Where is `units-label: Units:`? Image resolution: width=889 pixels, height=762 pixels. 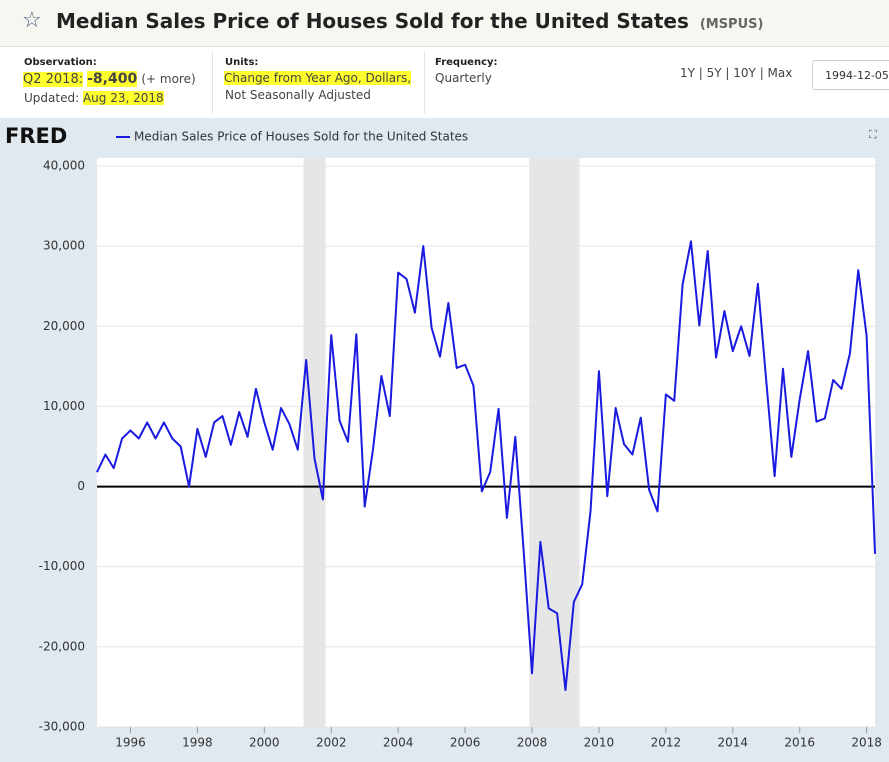 units-label: Units: is located at coordinates (242, 62).